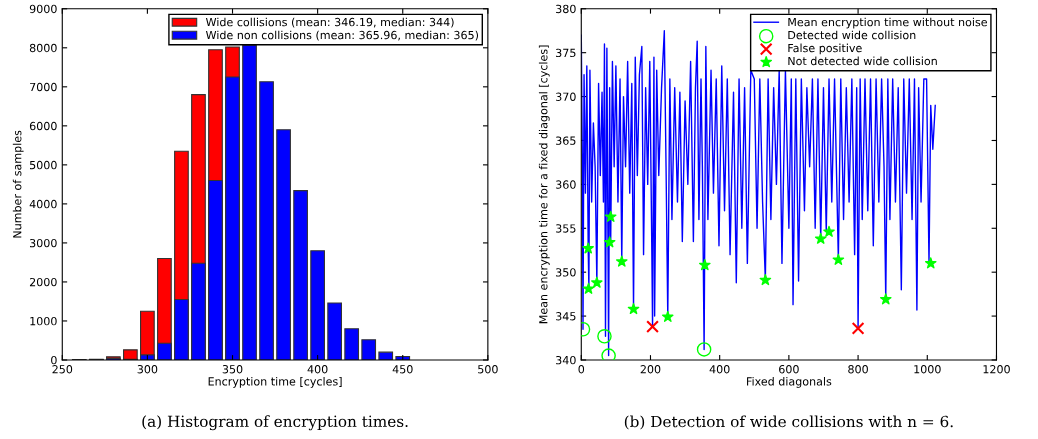 This screenshot has width=1038, height=439. Describe the element at coordinates (342, 35) in the screenshot. I see `legend-label: Wide non collisions (mean: 365.96, median: 365)` at that location.